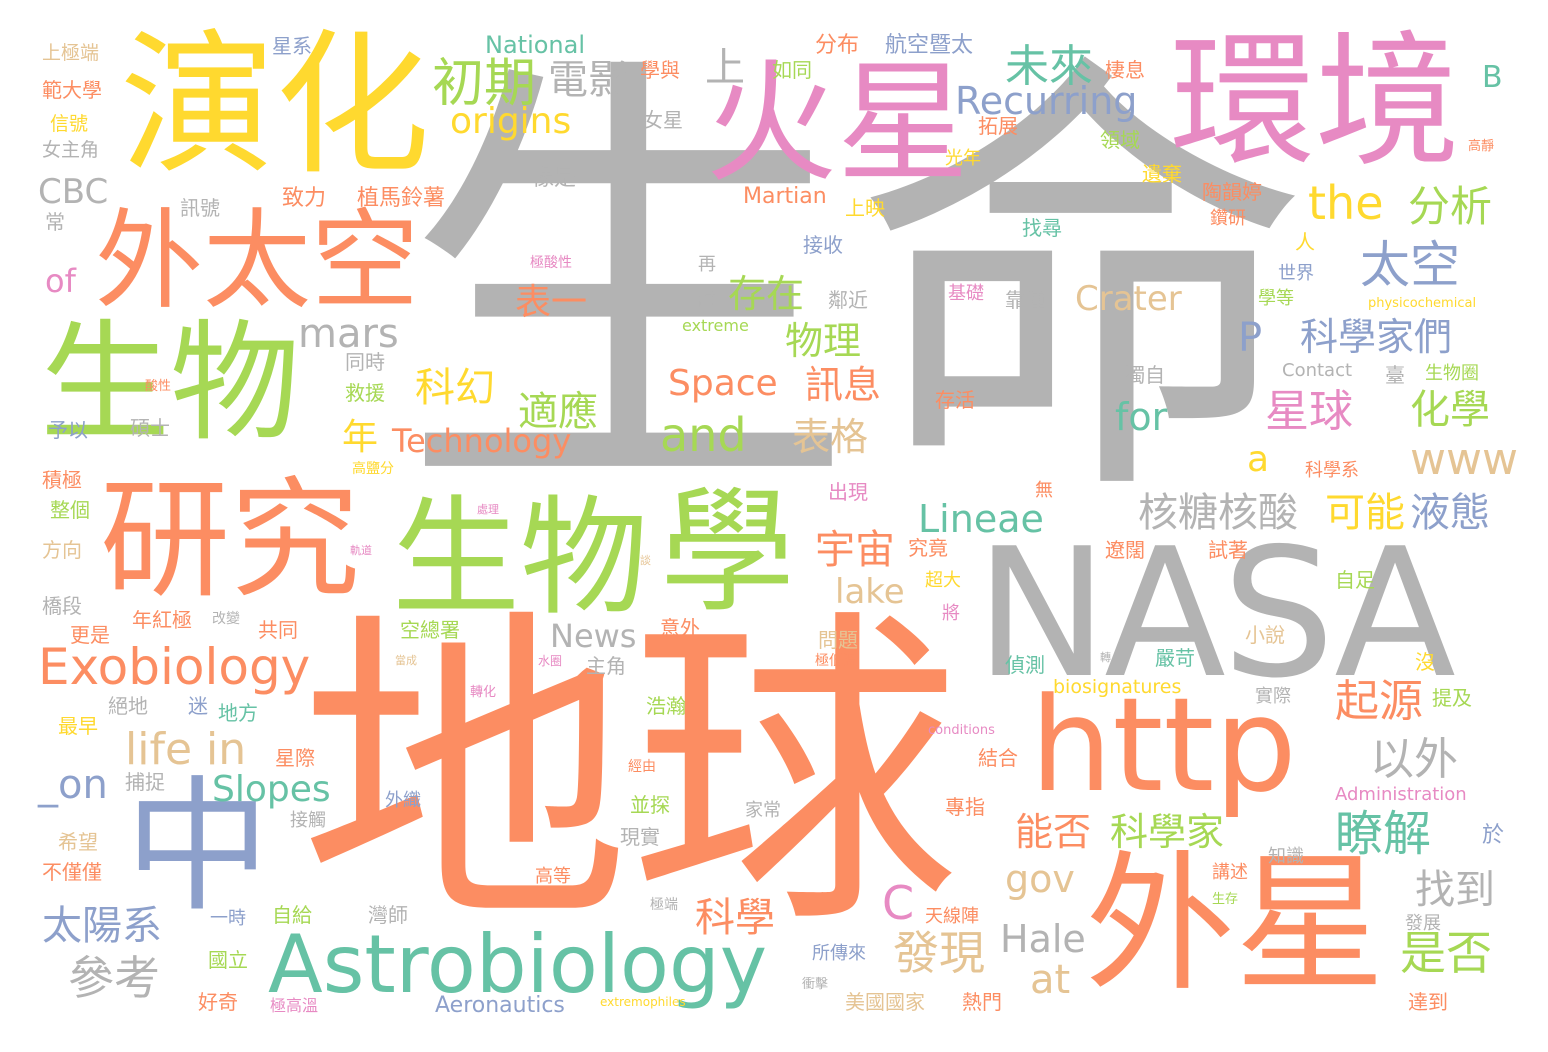  I want to click on cloud-word: B, so click(1492, 77).